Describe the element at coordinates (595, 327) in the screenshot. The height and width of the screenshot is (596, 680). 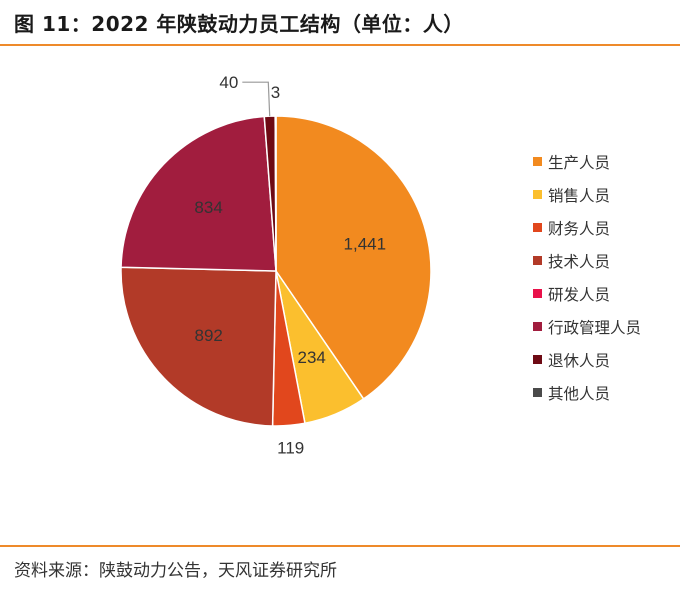
I see `legend-label: 行政管理人员` at that location.